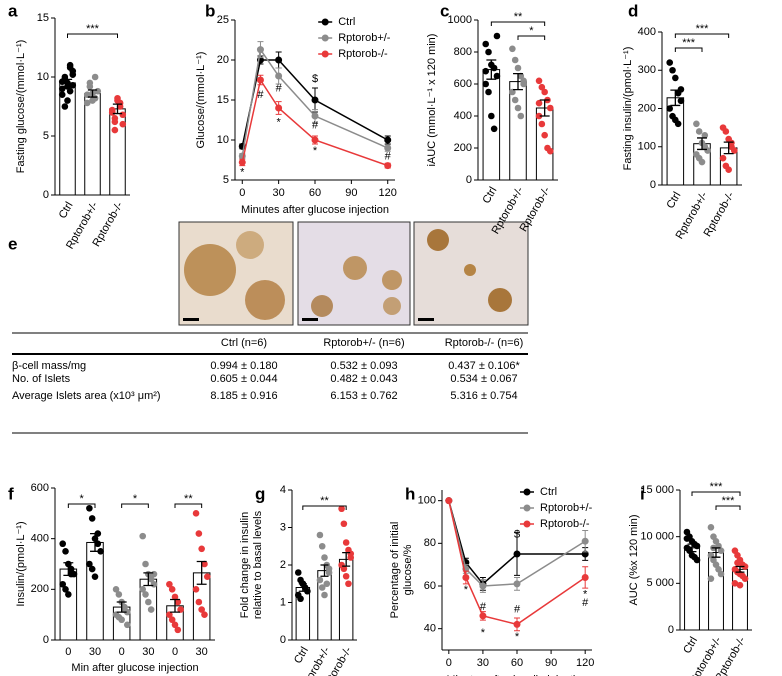 This screenshot has height=676, width=782. I want to click on y-tick-label: 100, so click(647, 147).